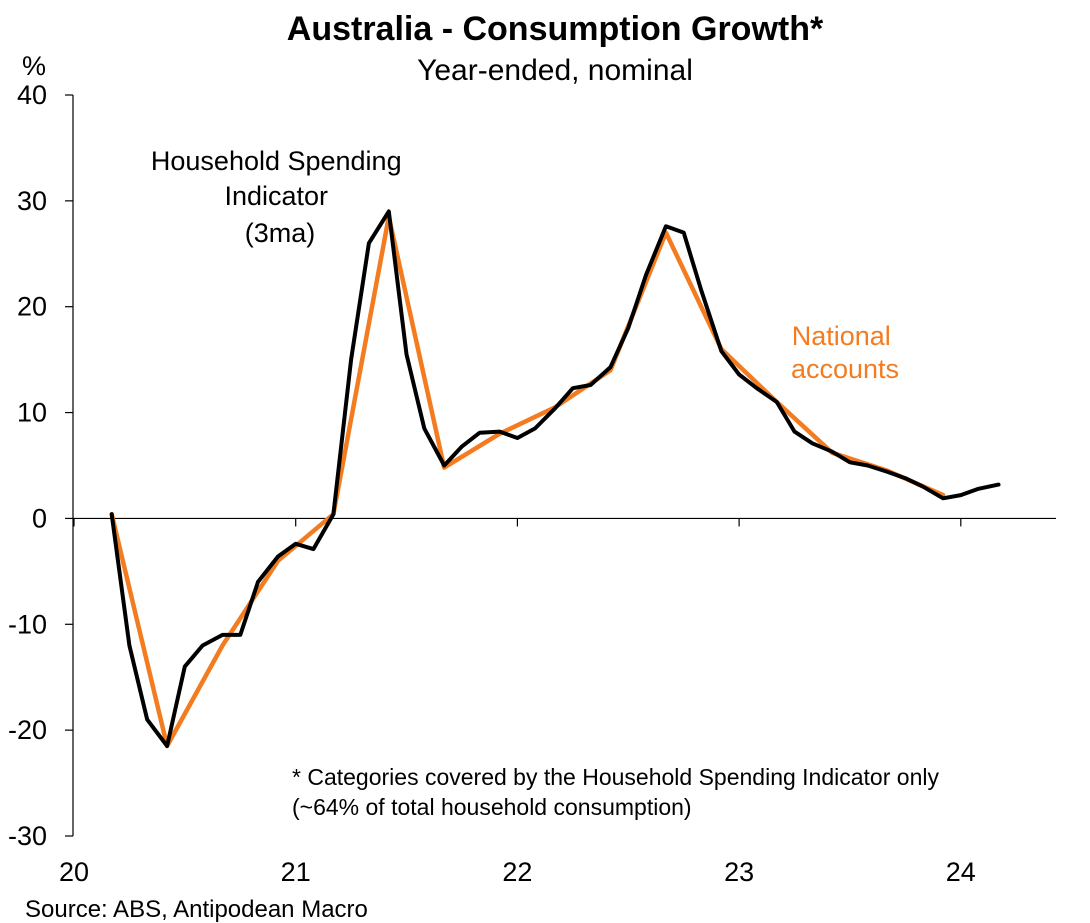 Image resolution: width=1090 pixels, height=923 pixels. I want to click on y-tick-label: -20, so click(27, 730).